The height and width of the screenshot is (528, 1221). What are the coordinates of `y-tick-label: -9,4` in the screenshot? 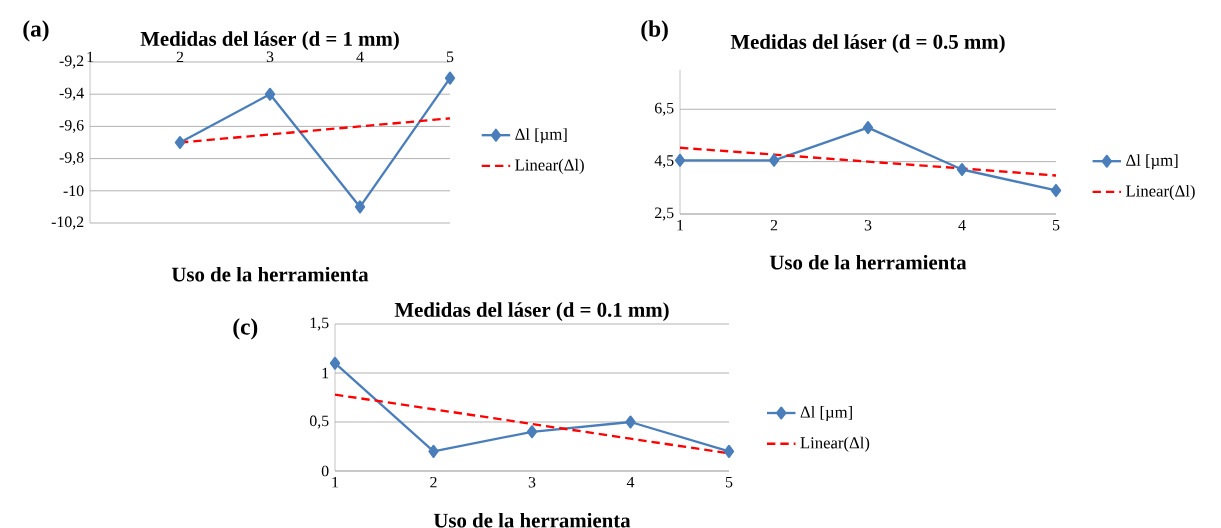 It's located at (71, 94).